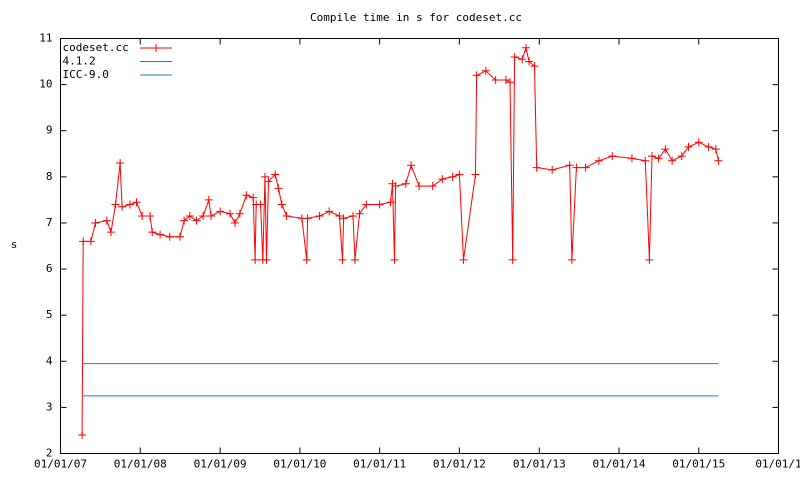  What do you see at coordinates (14, 244) in the screenshot?
I see `y-axis-label: s` at bounding box center [14, 244].